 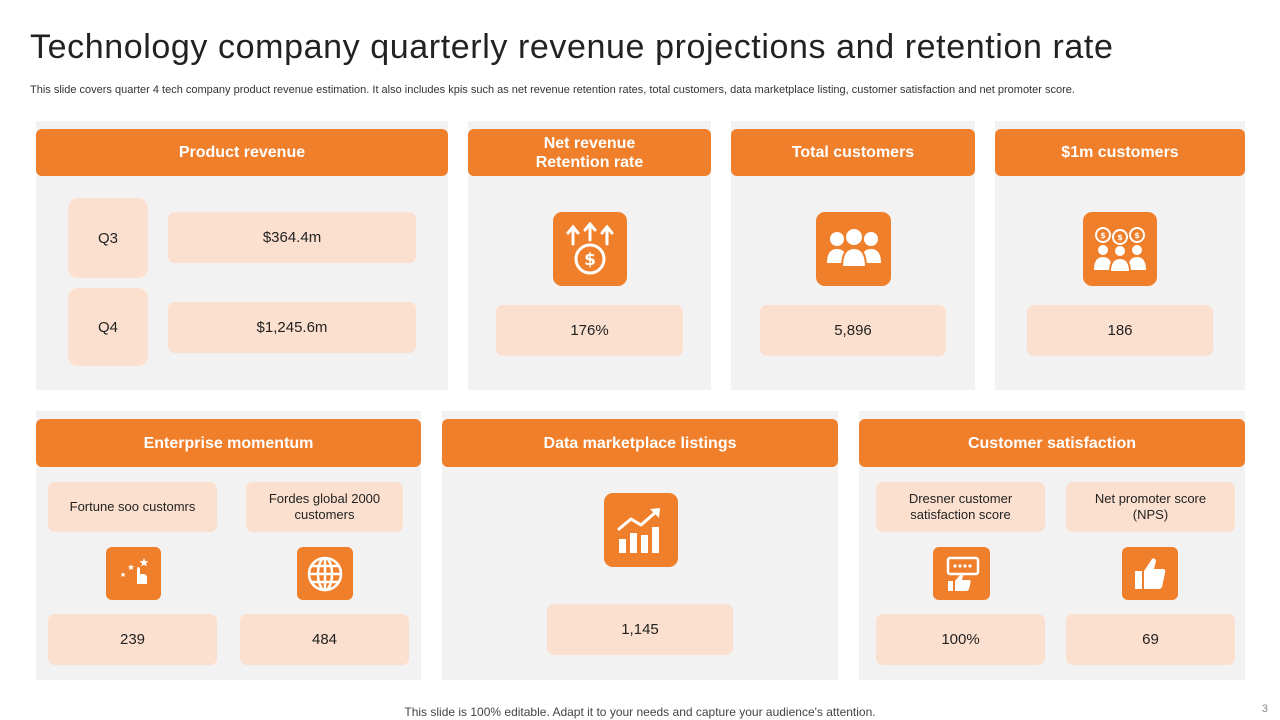 I want to click on total-customers-heading: Total customers, so click(x=853, y=152).